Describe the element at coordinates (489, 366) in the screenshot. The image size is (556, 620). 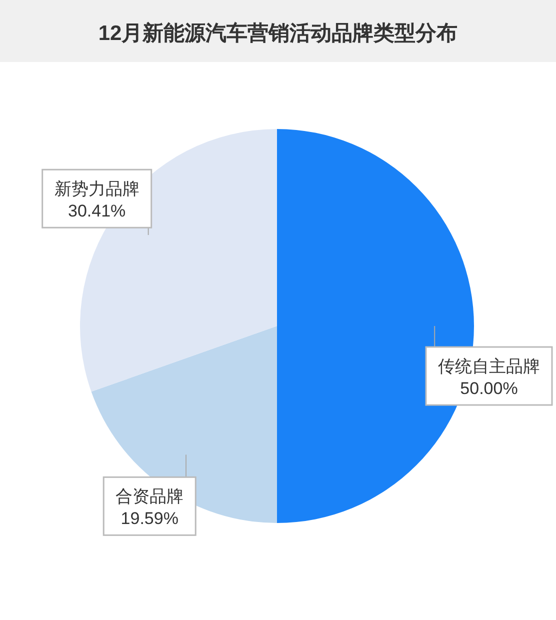
I see `slice-label: 传统自主品牌` at that location.